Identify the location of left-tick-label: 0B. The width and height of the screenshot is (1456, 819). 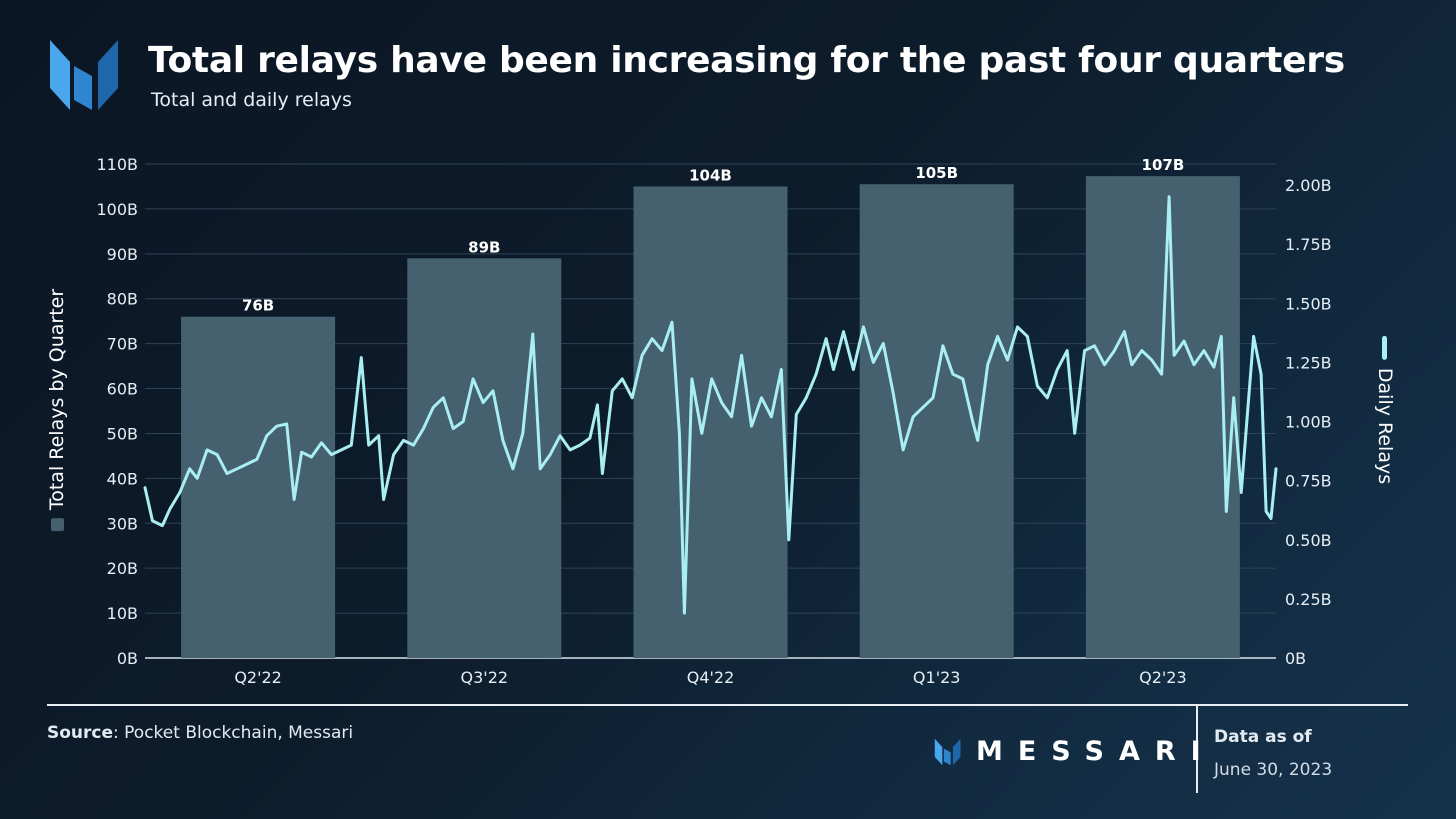
(127, 658).